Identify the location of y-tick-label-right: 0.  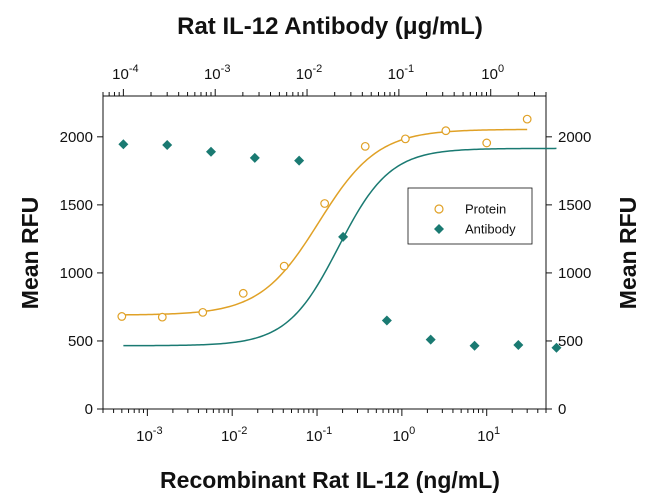
(562, 409).